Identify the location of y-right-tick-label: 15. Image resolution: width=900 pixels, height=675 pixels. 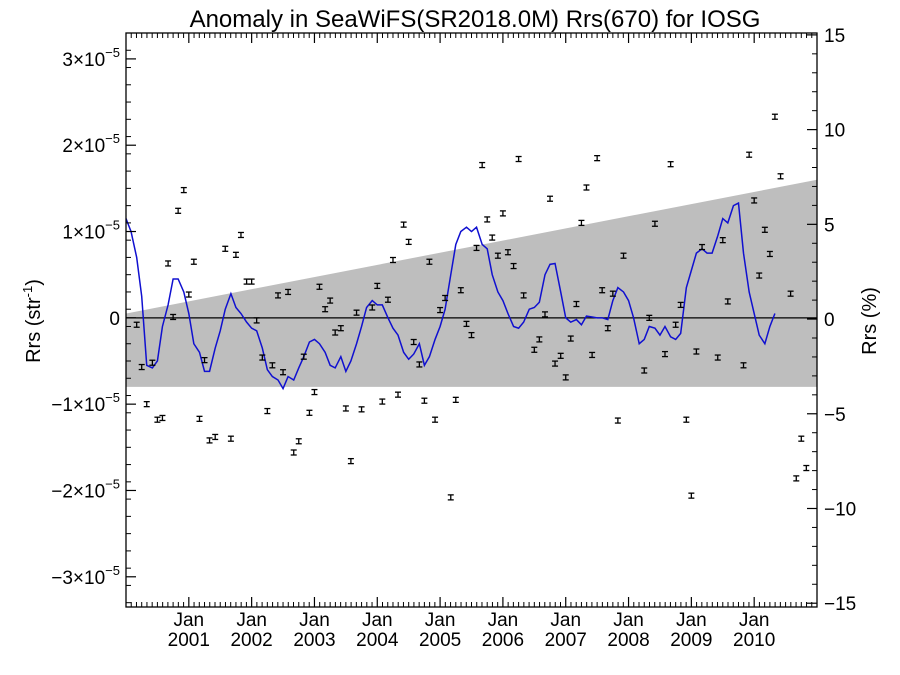
(834, 36).